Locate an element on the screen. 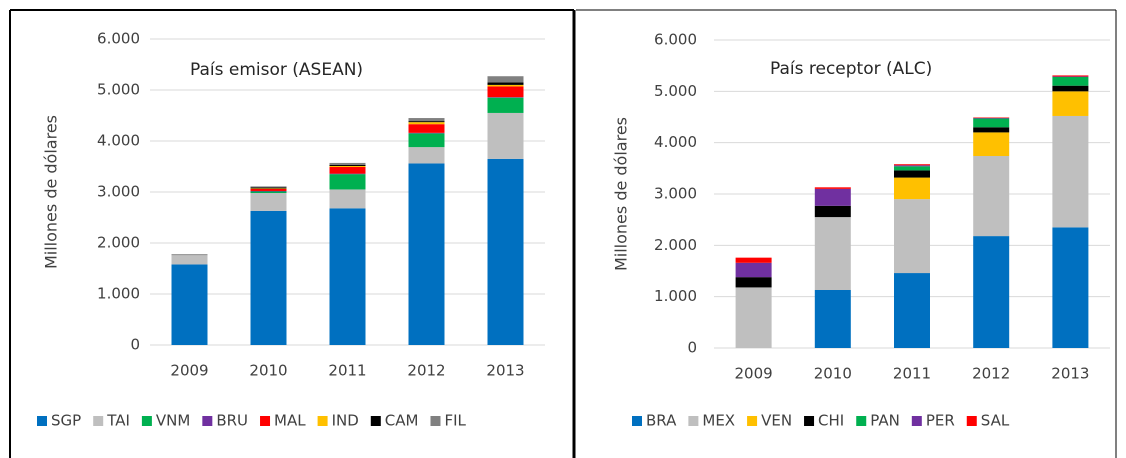 The width and height of the screenshot is (1126, 458). legend-label: IND is located at coordinates (345, 421).